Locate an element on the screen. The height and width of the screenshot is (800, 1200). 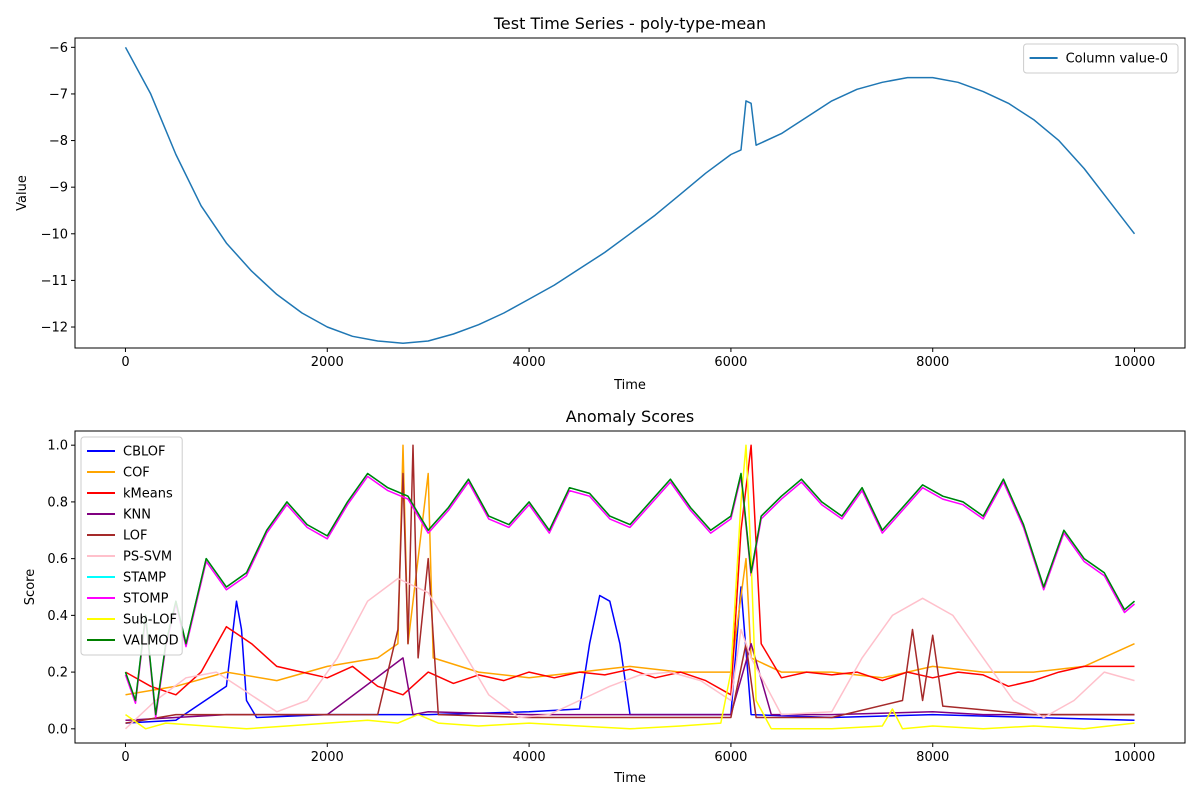
series-line-knn is located at coordinates (630, 682).